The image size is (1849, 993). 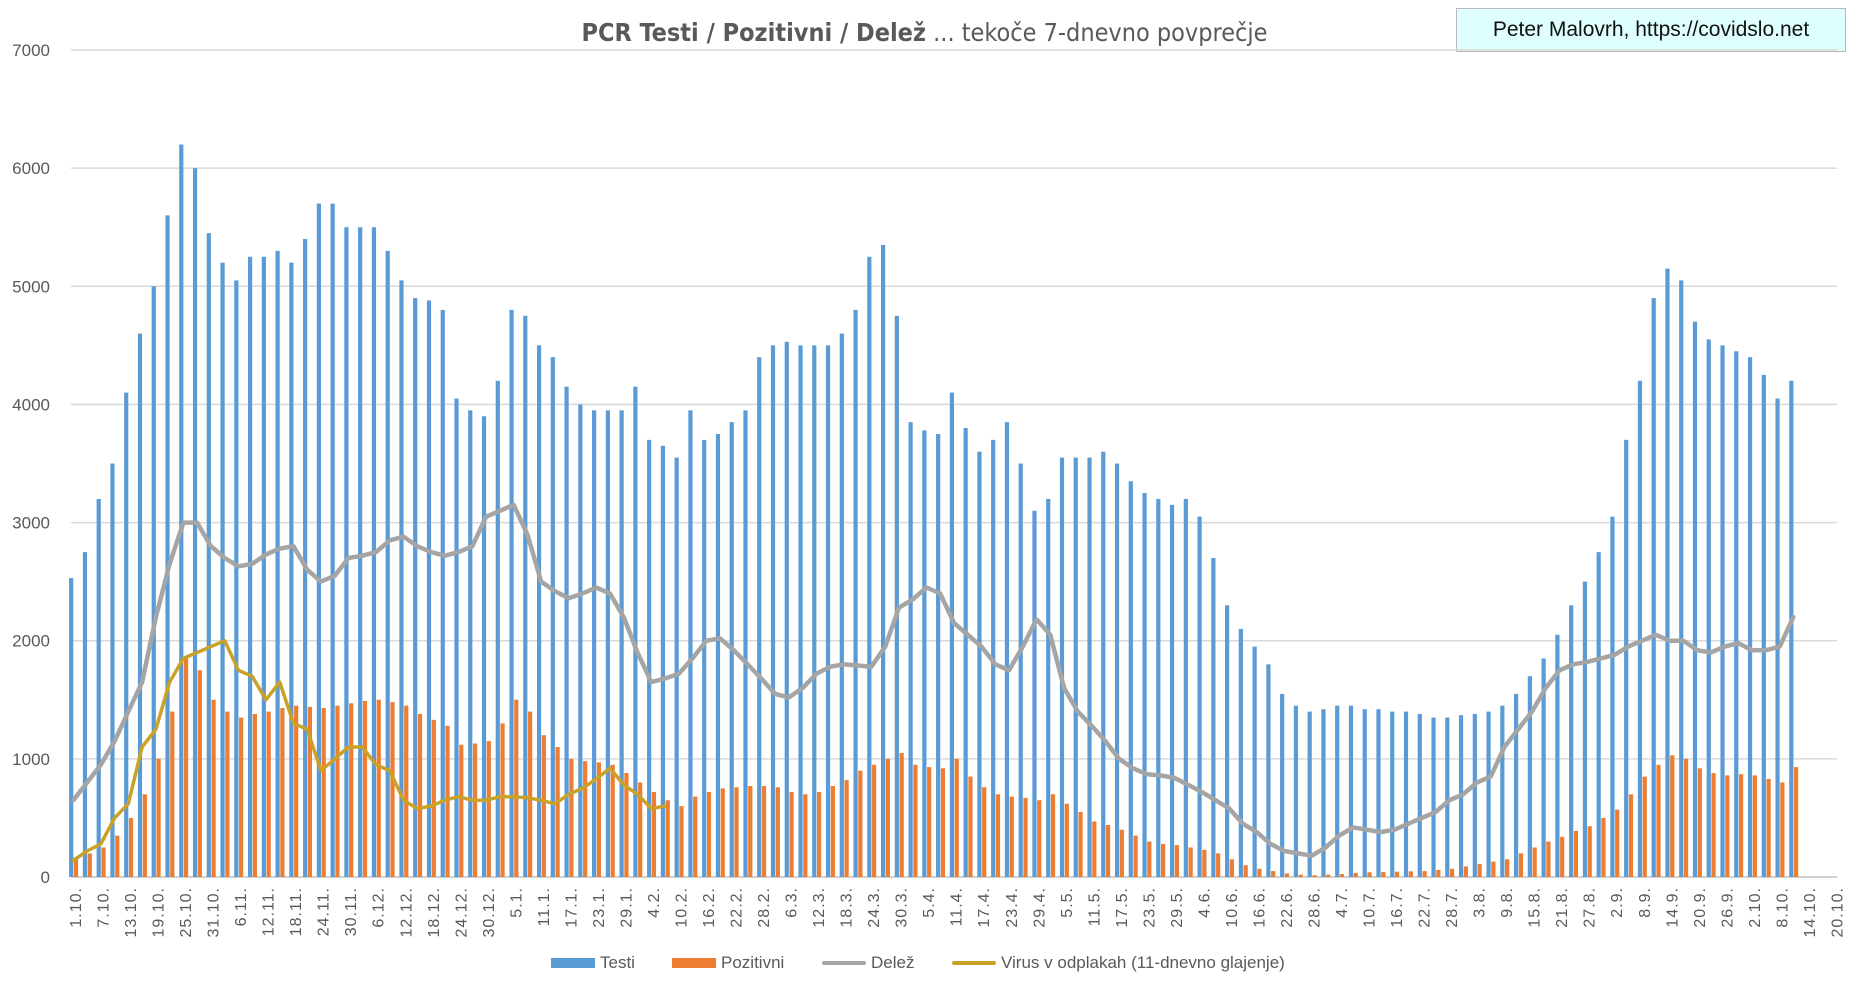 What do you see at coordinates (753, 962) in the screenshot?
I see `legend-label: Pozitivni` at bounding box center [753, 962].